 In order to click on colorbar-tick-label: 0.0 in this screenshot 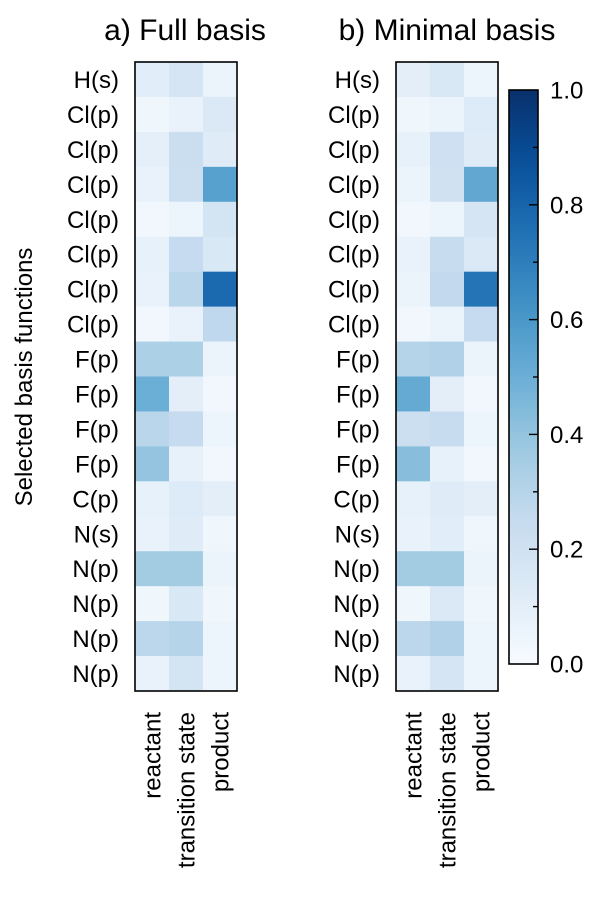, I will do `click(566, 665)`.